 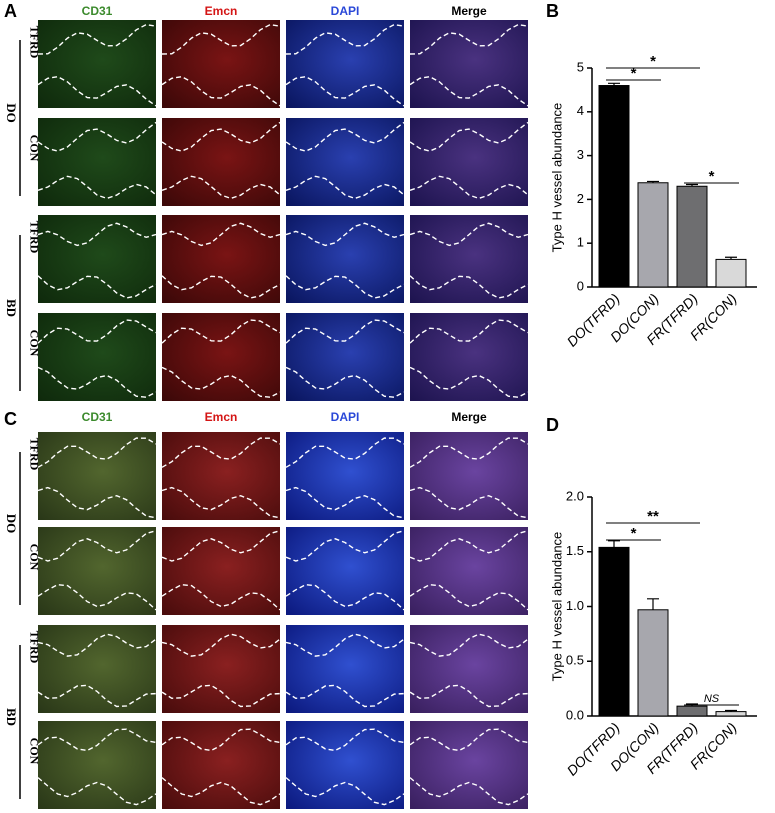 What do you see at coordinates (575, 714) in the screenshot?
I see `y-tick-label: 0.0` at bounding box center [575, 714].